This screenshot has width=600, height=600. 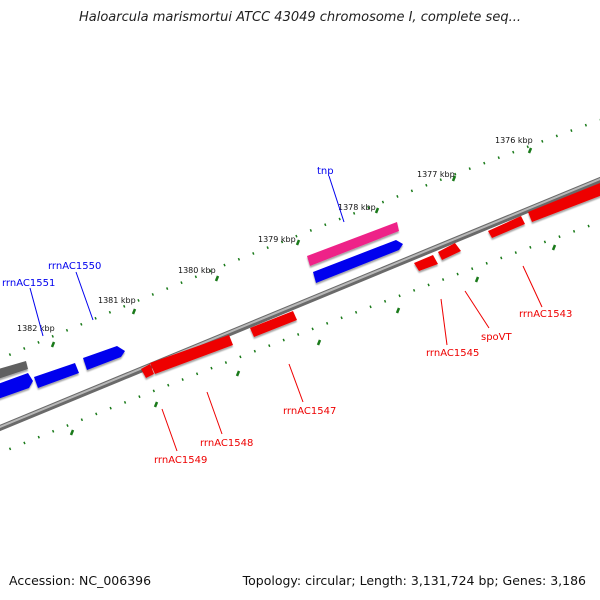 I want to click on gene-rrnAC1543, so click(x=564, y=202).